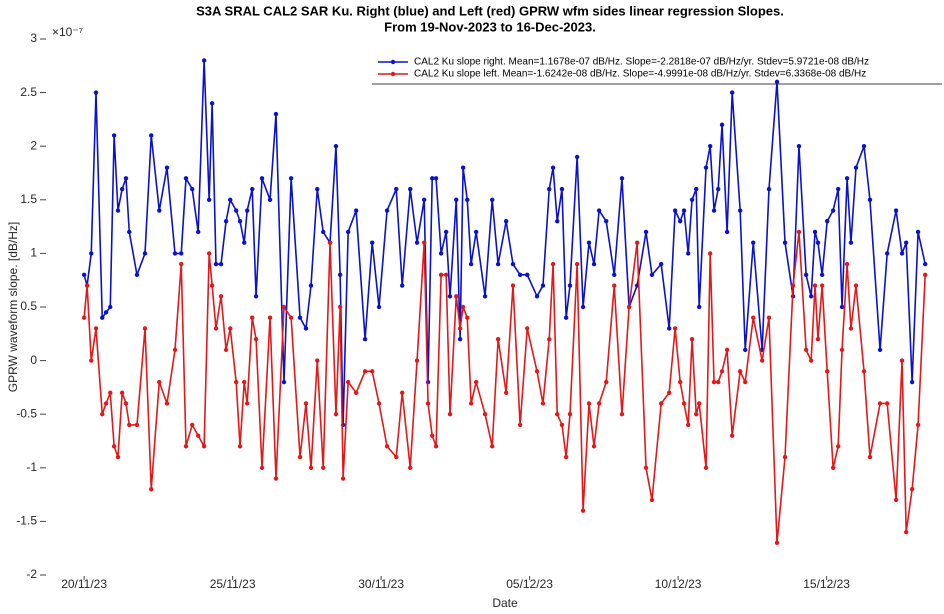 The image size is (944, 614). I want to click on x-tick-label: 20/11/23, so click(84, 584).